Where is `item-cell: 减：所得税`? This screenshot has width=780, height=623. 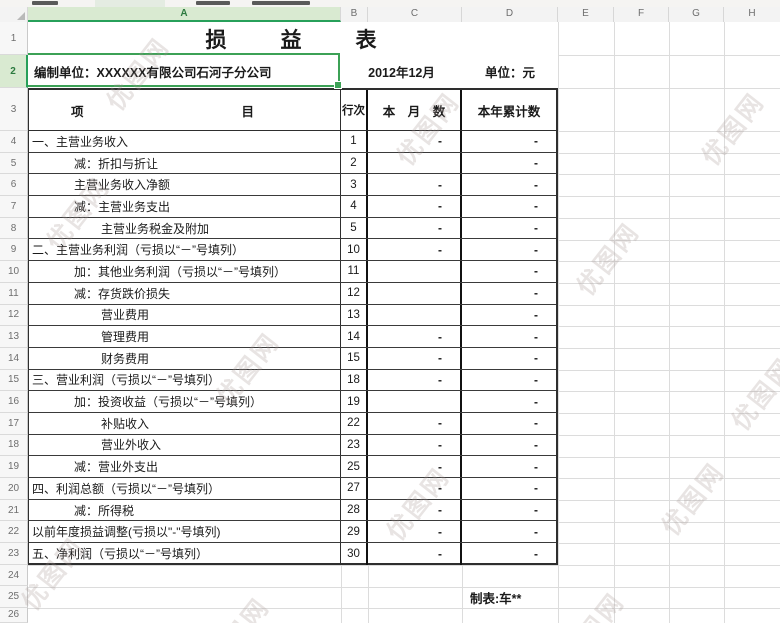 item-cell: 减：所得税 is located at coordinates (185, 510).